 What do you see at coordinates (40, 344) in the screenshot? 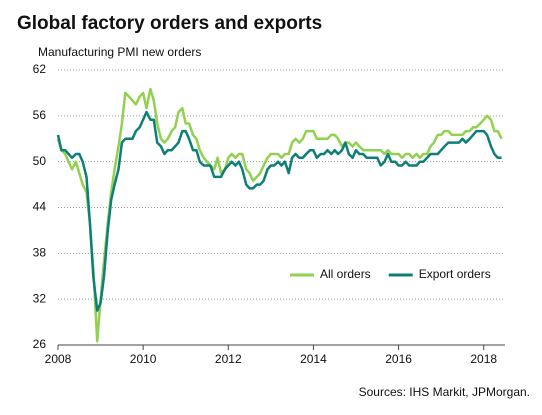
I see `y-tick-label: 26` at bounding box center [40, 344].